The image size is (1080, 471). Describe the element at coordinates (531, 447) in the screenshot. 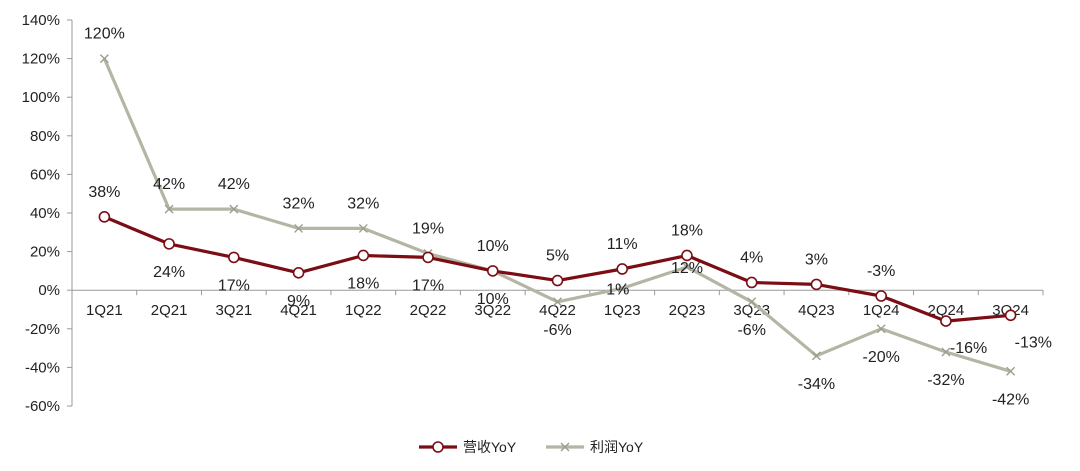

I see `legend: 营收YoY 利润YoY` at that location.